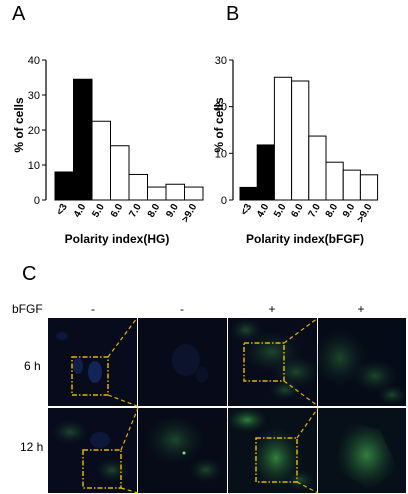 Image resolution: width=408 pixels, height=494 pixels. Describe the element at coordinates (271, 309) in the screenshot. I see `column-label-3: +` at that location.